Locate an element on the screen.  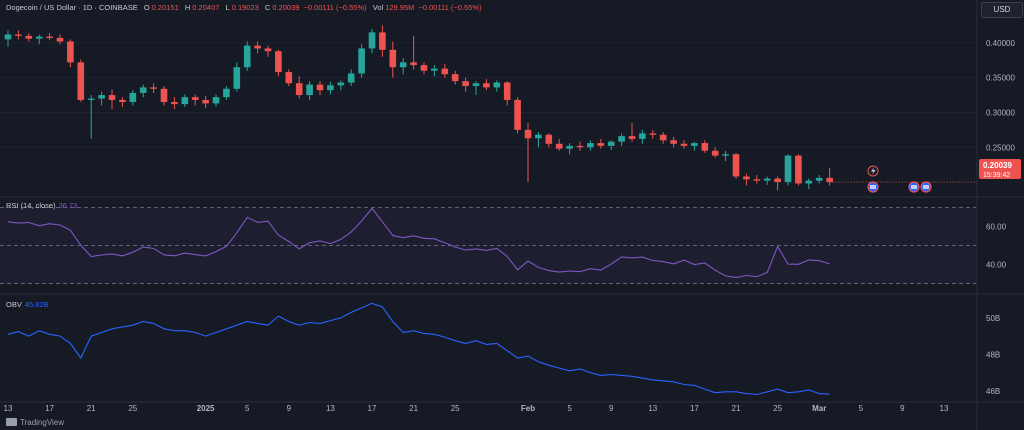
vol-change-value: −0.00111 (−0.55%) is located at coordinates (450, 7).